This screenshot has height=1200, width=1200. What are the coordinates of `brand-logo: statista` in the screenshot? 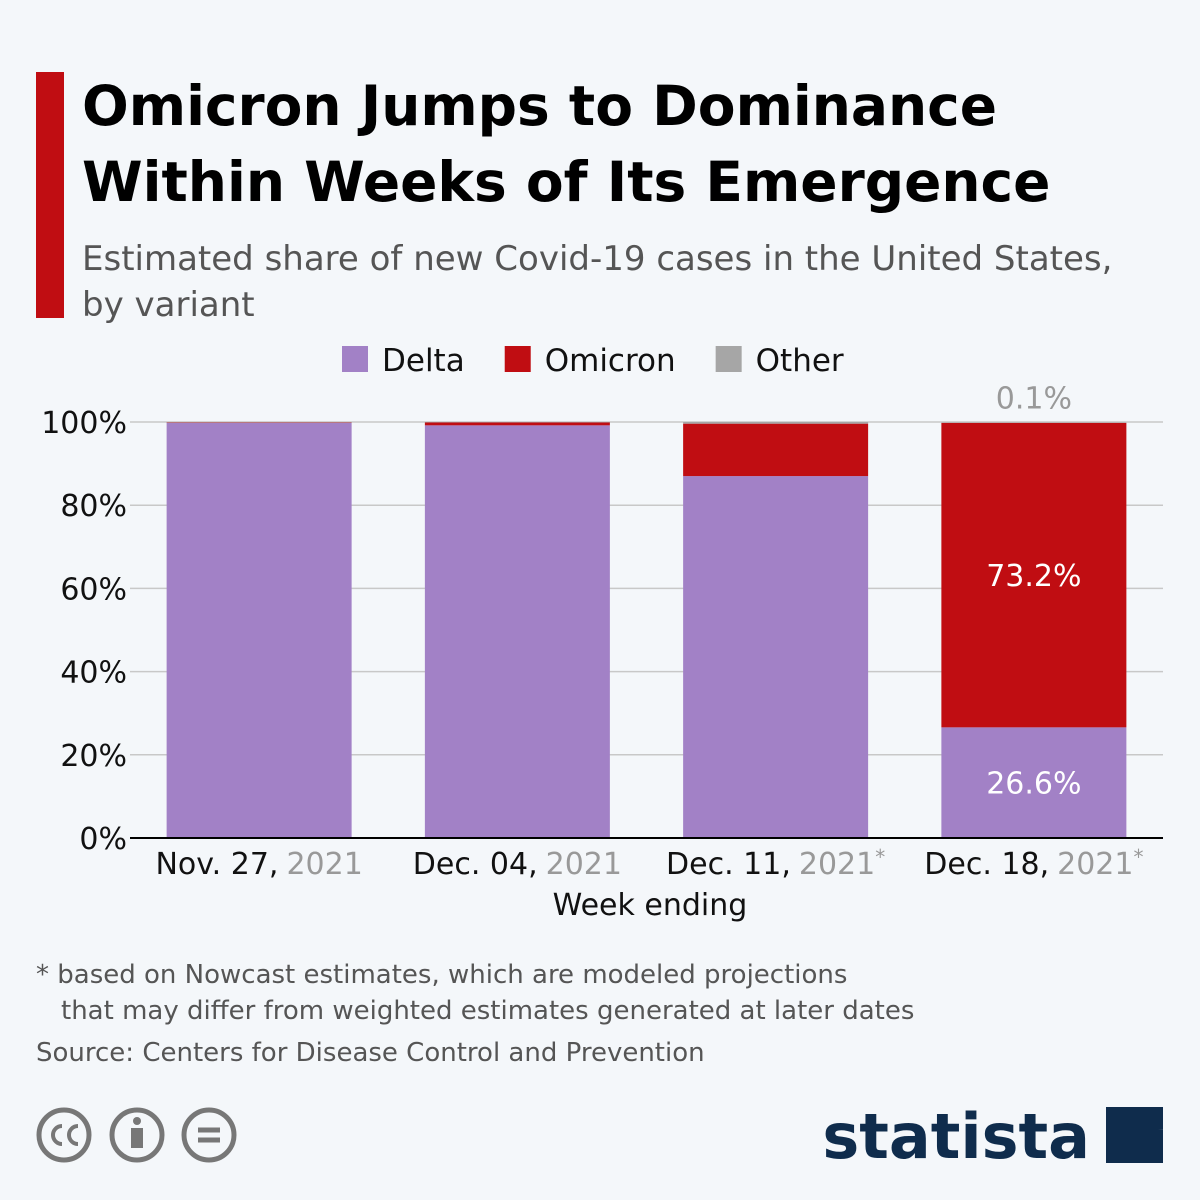 It's located at (956, 1136).